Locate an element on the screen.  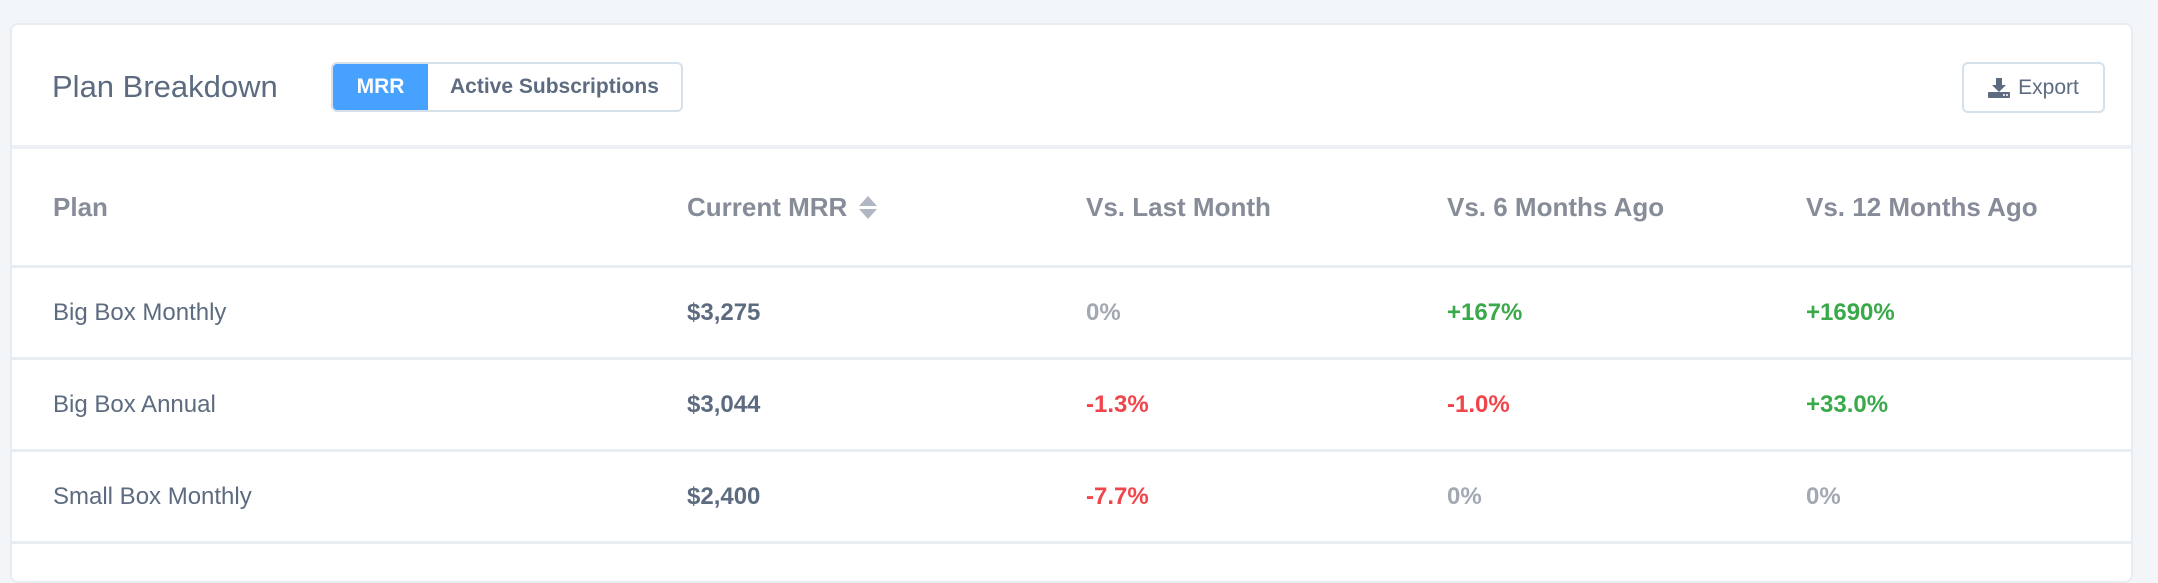
plan-name: Small Box Monthly is located at coordinates (152, 496).